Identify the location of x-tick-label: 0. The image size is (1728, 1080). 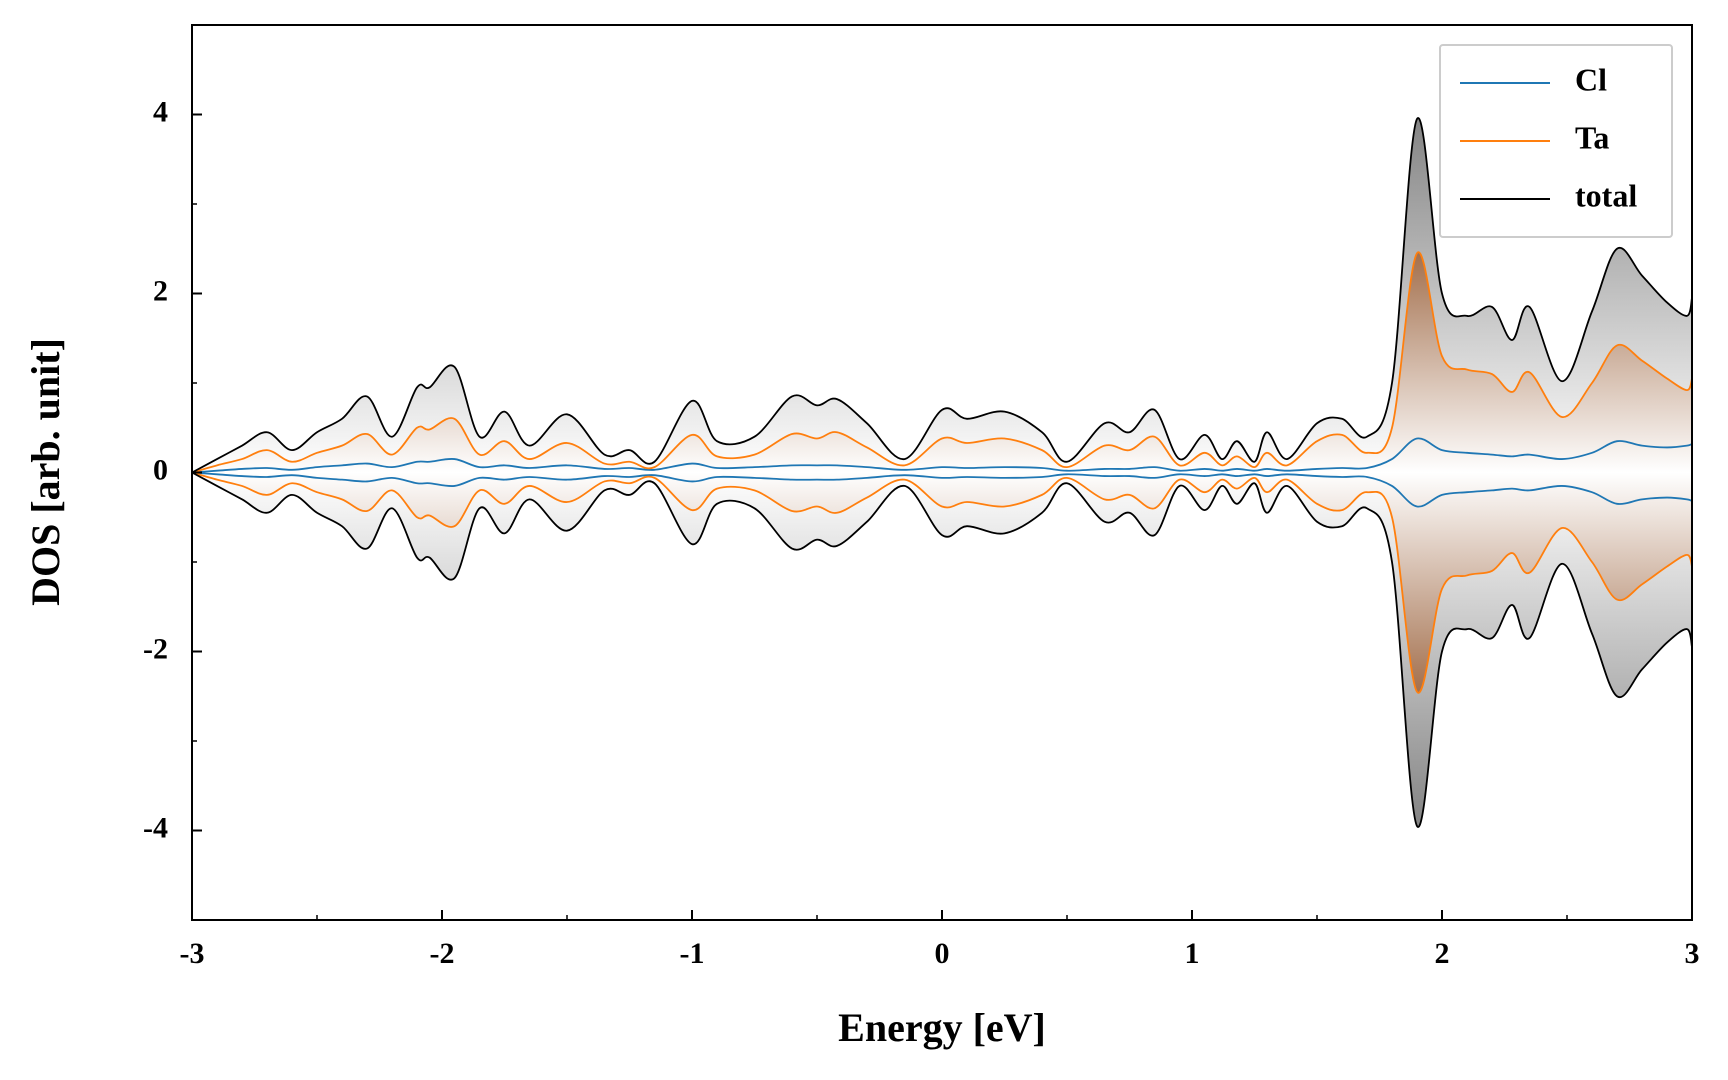
(942, 953).